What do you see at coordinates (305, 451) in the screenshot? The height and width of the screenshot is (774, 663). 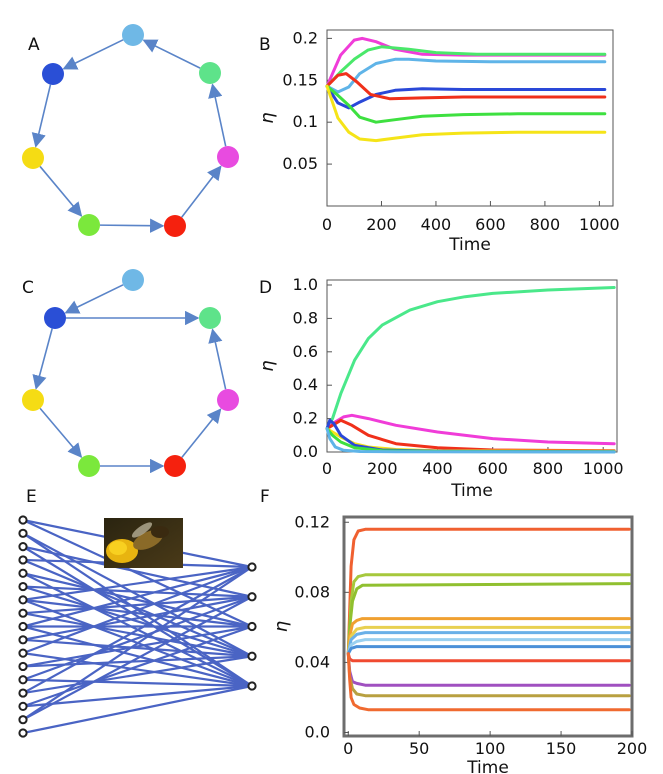 I see `y-tick-label: 0.0` at bounding box center [305, 451].